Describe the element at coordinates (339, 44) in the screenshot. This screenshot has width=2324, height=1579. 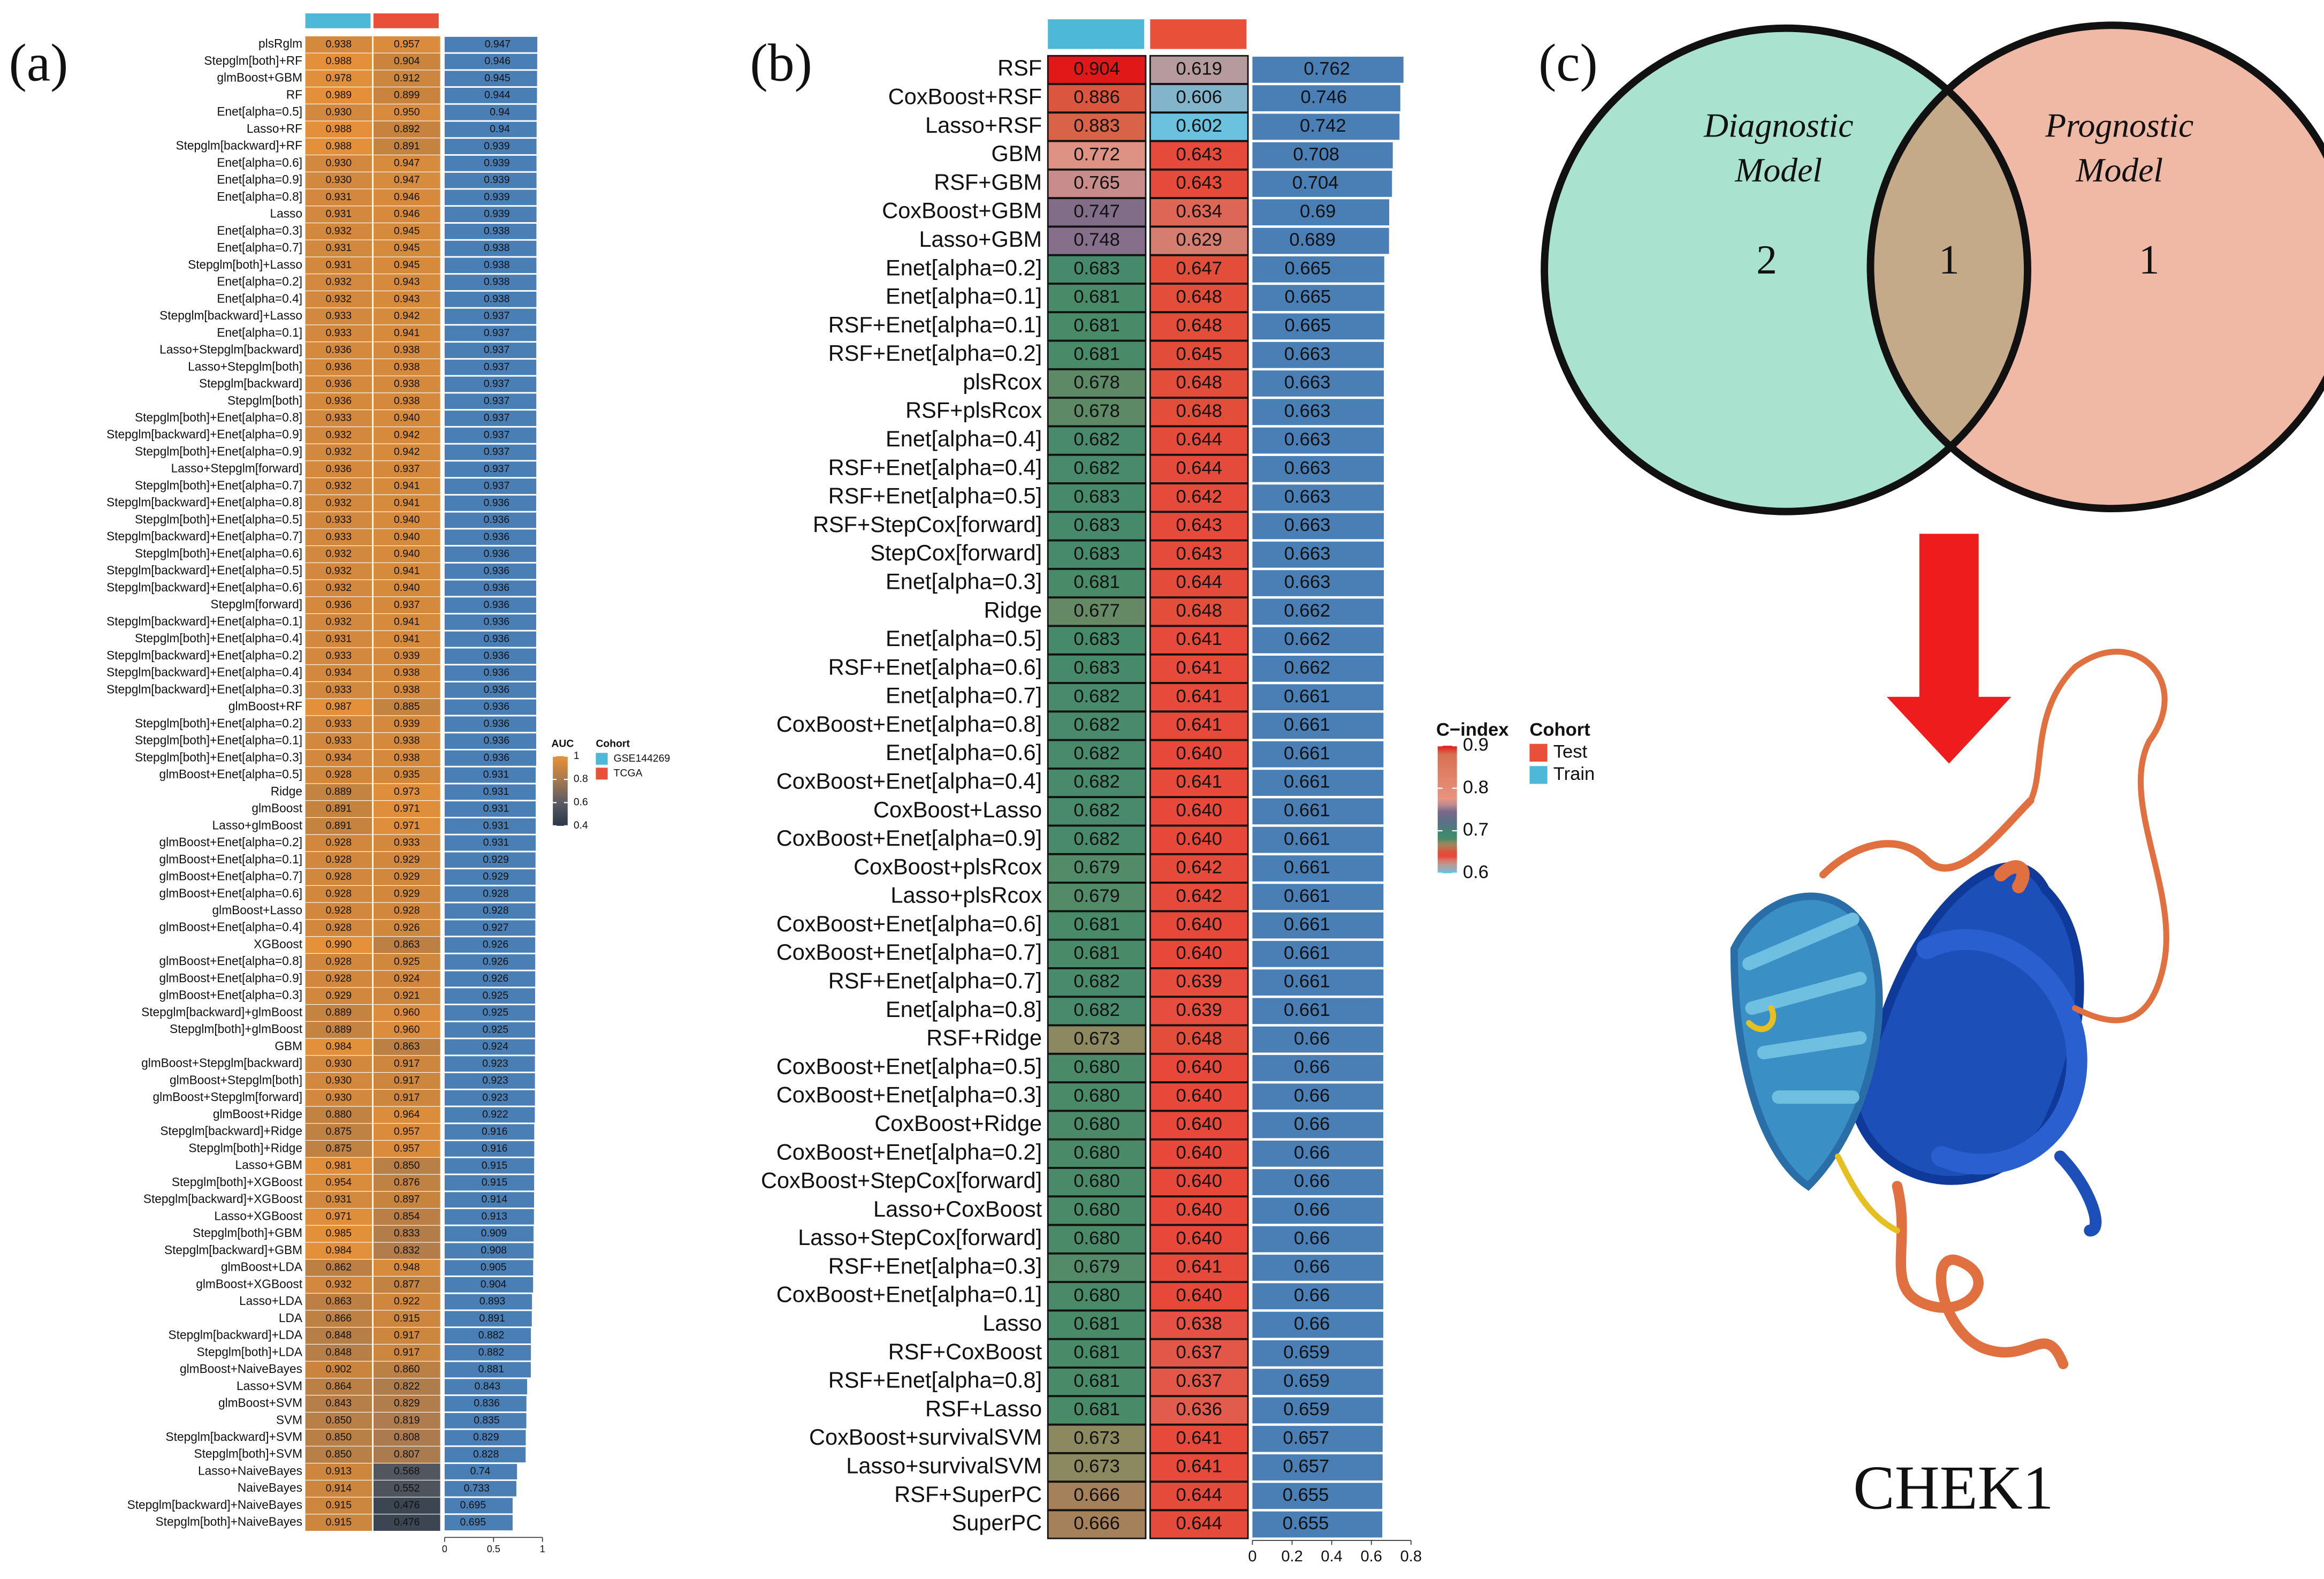
I see `cell-label: 0.938` at that location.